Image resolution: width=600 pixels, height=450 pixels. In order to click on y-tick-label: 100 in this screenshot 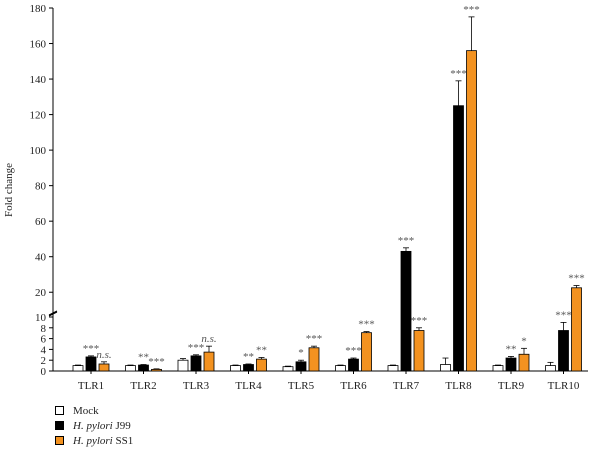, I will do `click(38, 151)`.